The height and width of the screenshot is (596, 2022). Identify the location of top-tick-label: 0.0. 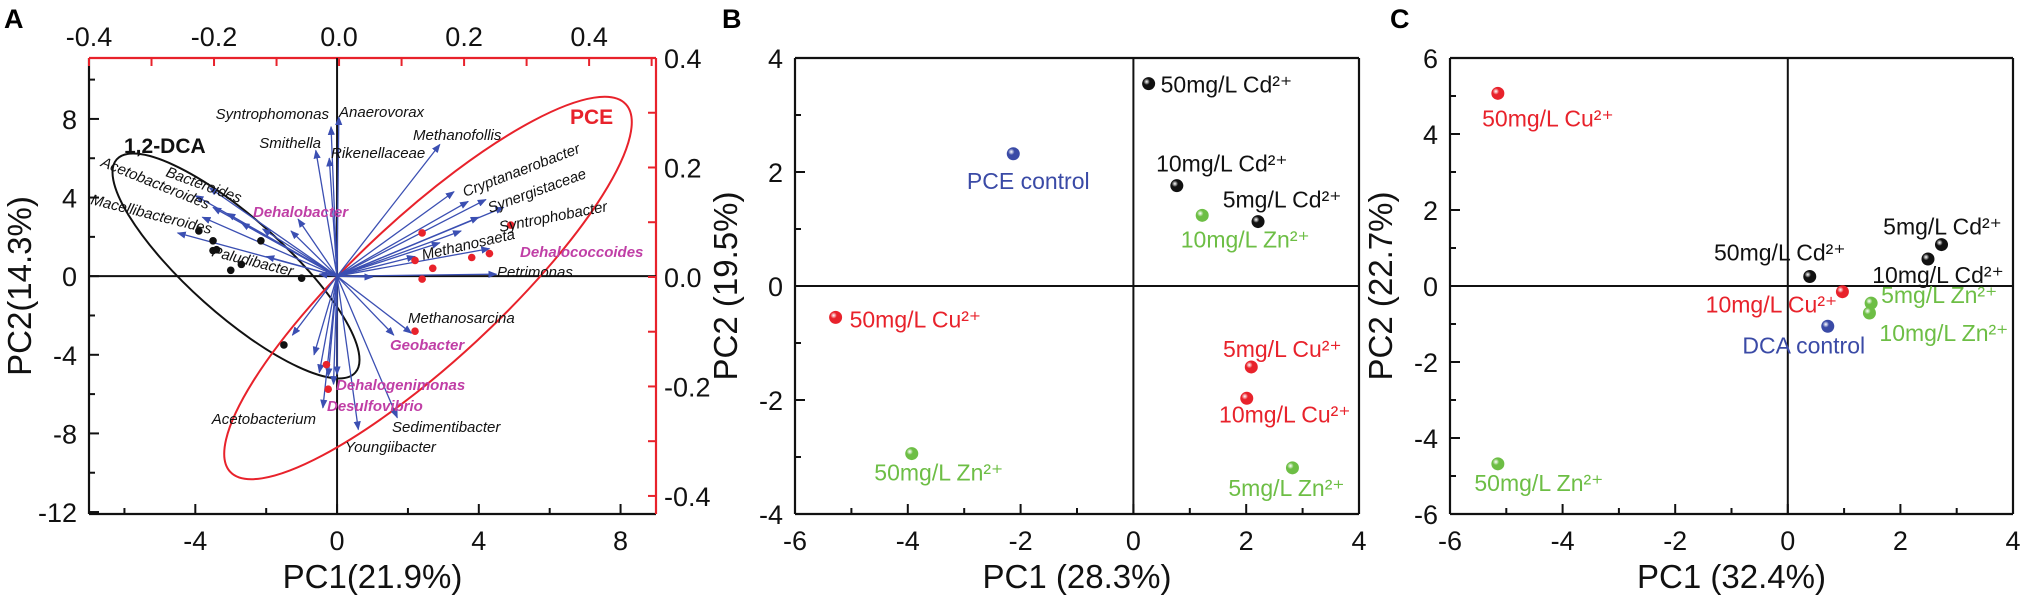
(339, 37).